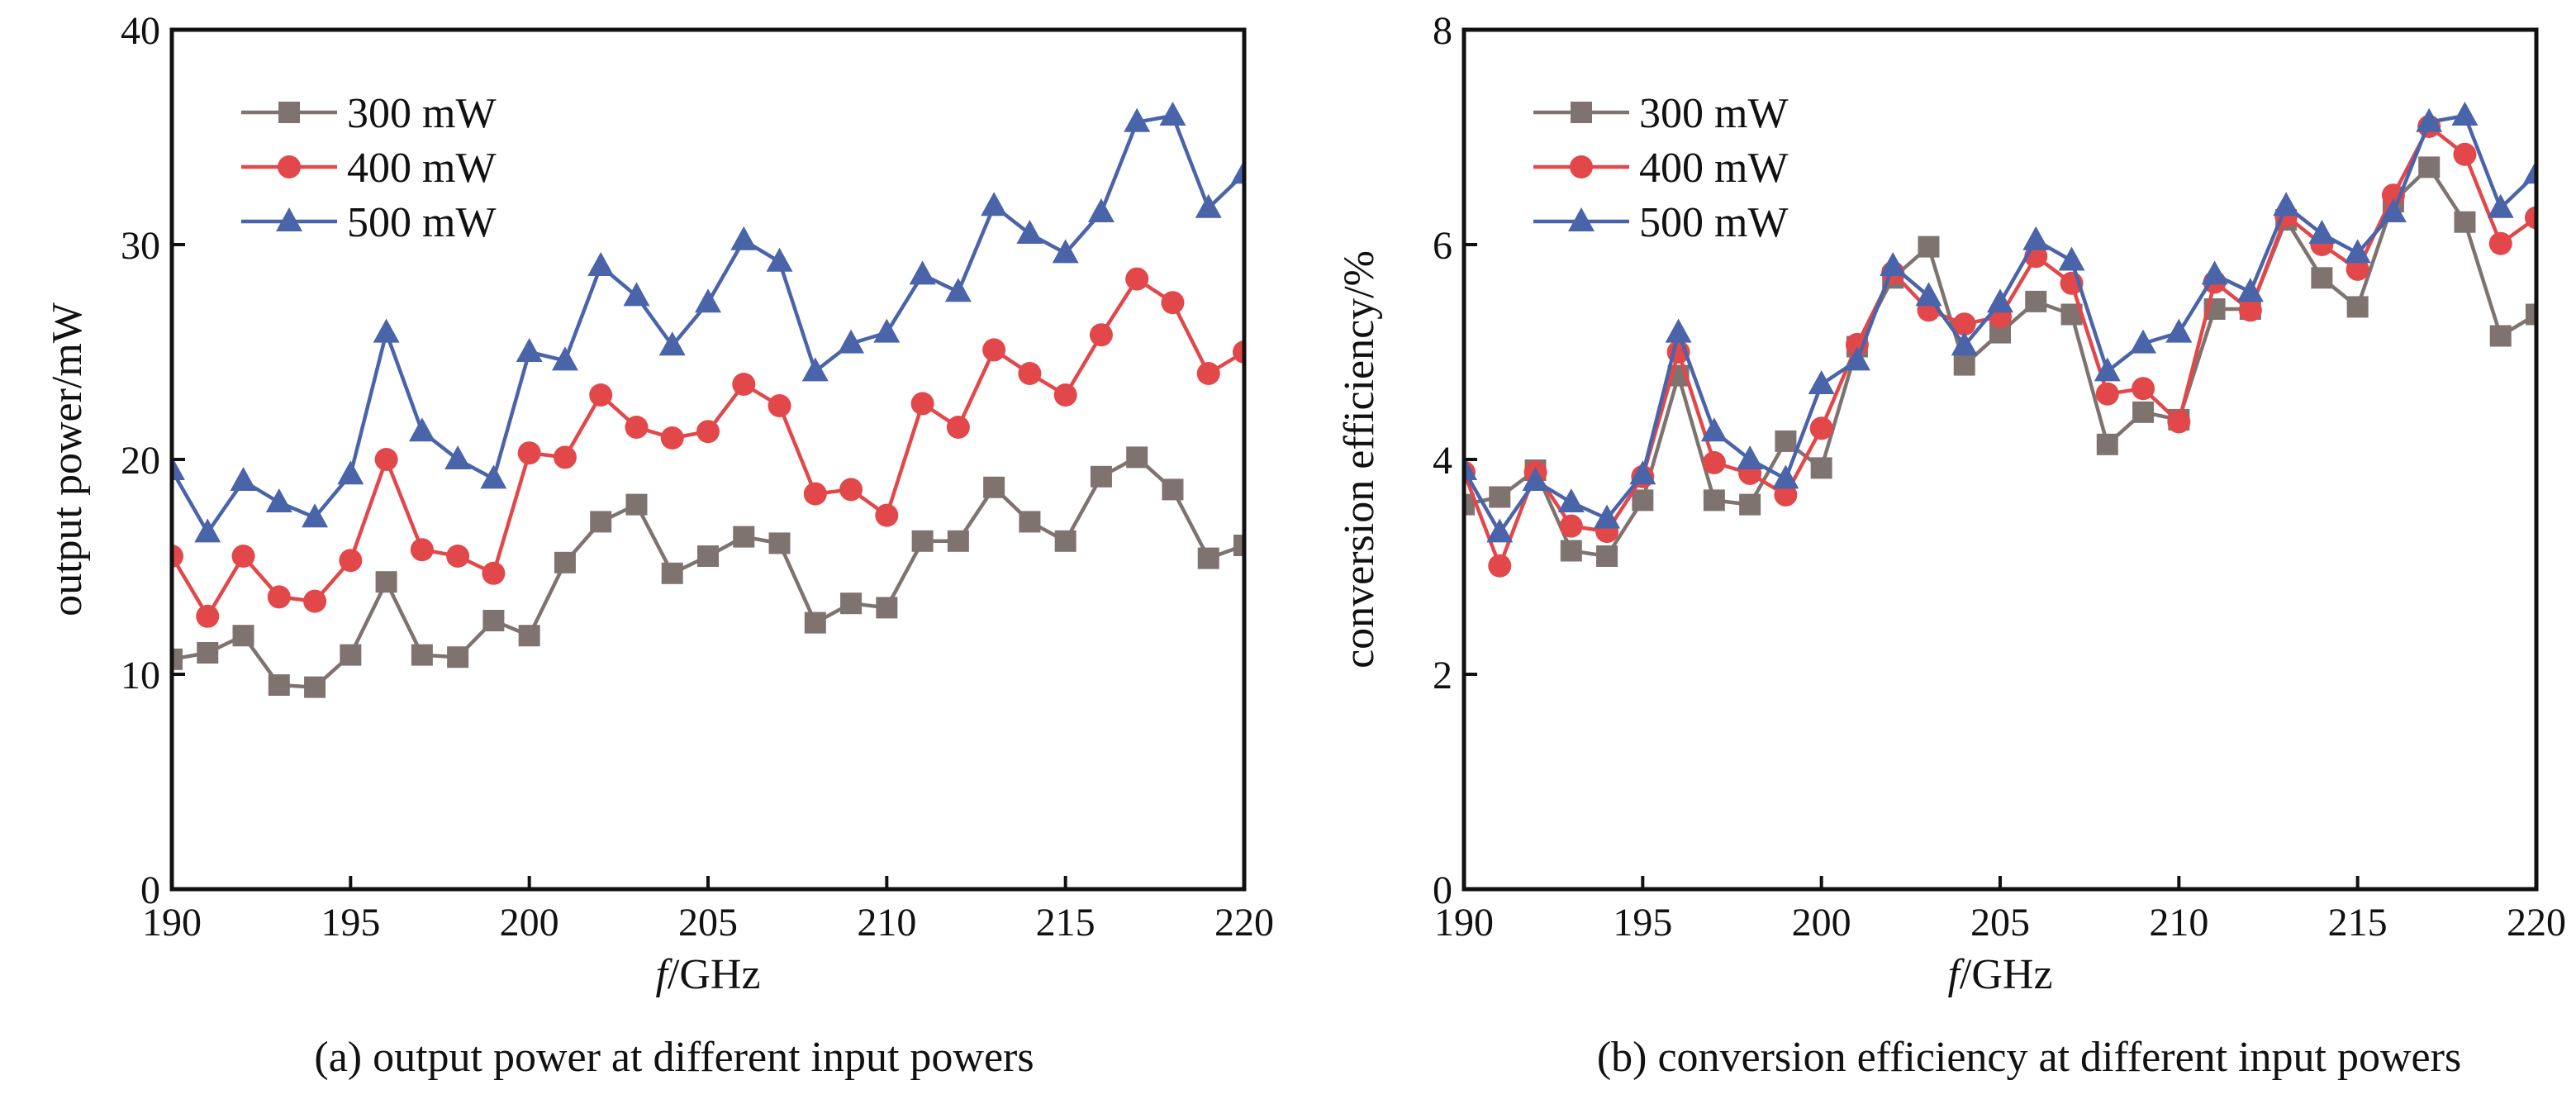  I want to click on y-tick-label: 0, so click(150, 890).